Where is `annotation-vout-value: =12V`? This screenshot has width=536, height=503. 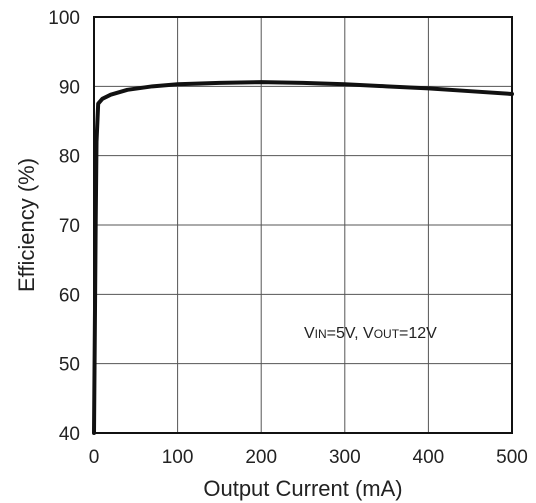 annotation-vout-value: =12V is located at coordinates (418, 333).